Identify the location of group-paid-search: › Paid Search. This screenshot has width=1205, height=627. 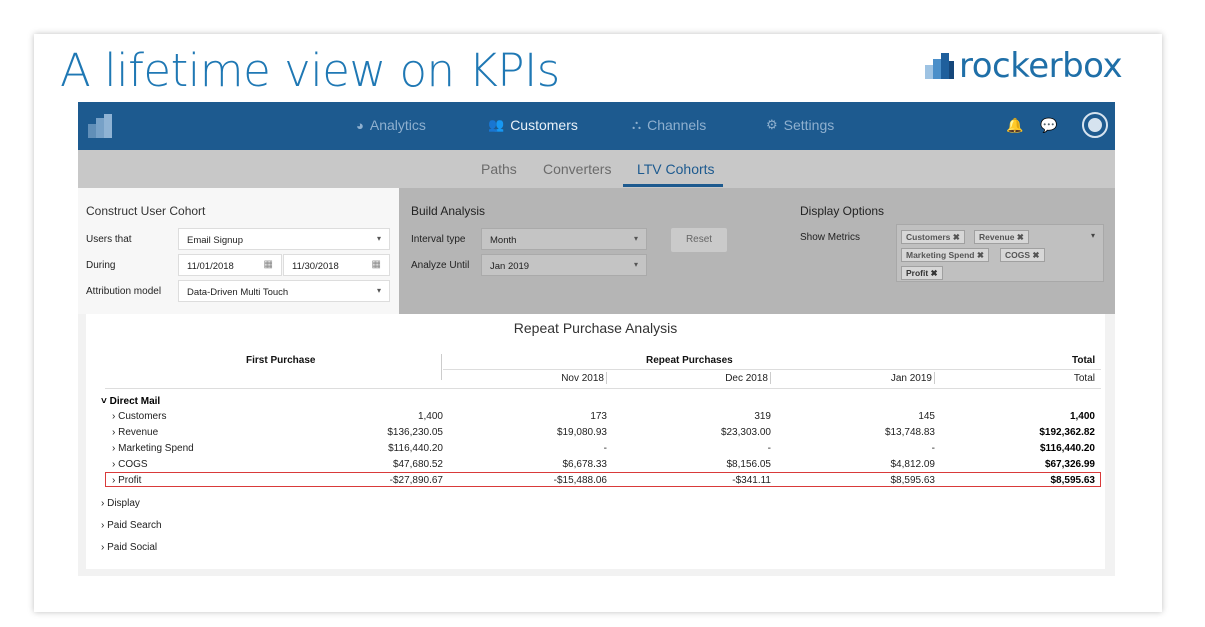
(131, 525).